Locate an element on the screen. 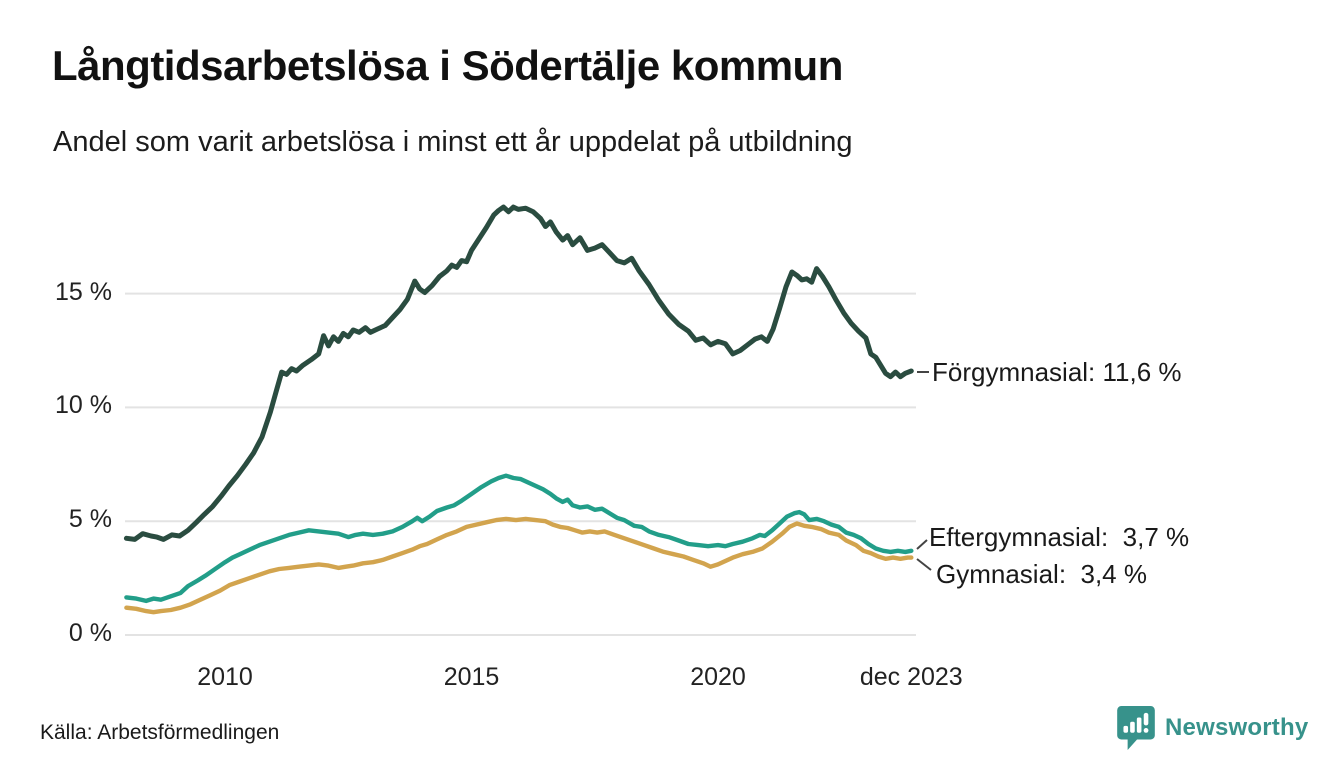 This screenshot has height=780, width=1340. series-end-label-eftergymnasial: Eftergymnasial: 3,7 % is located at coordinates (1059, 537).